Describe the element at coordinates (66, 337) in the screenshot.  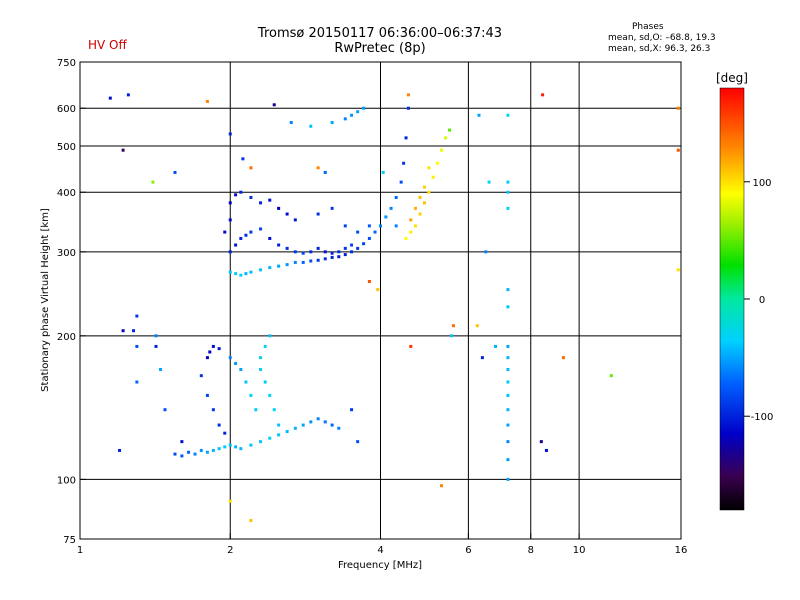
I see `y-tick-label: 200` at that location.